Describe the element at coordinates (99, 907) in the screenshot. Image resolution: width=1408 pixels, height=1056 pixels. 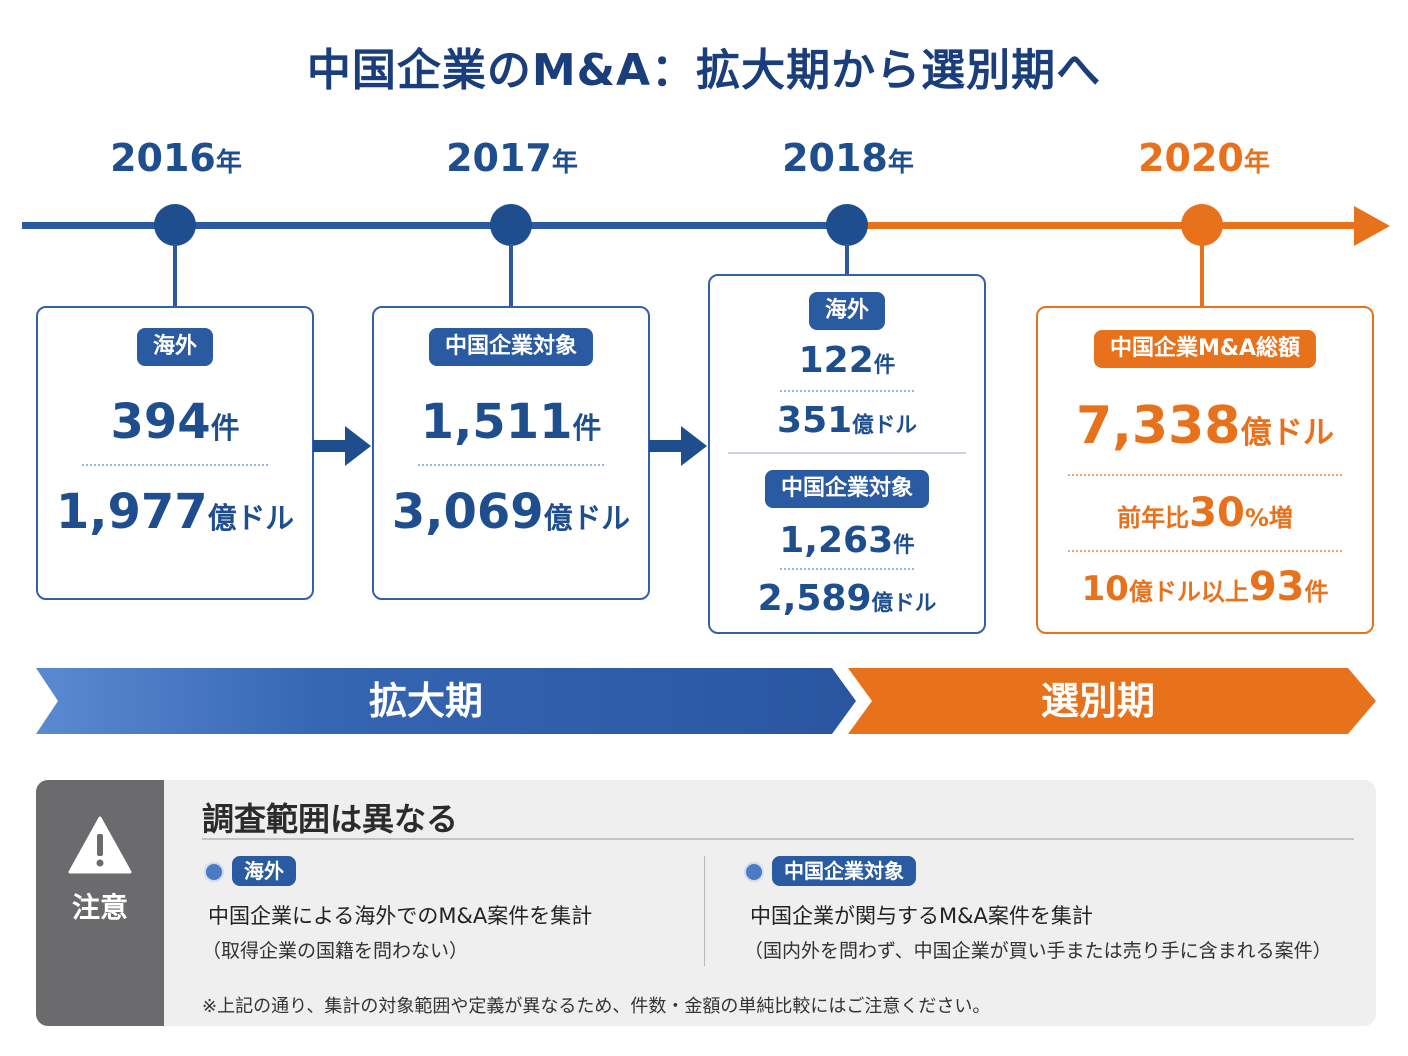
I see `note-label: 注意` at that location.